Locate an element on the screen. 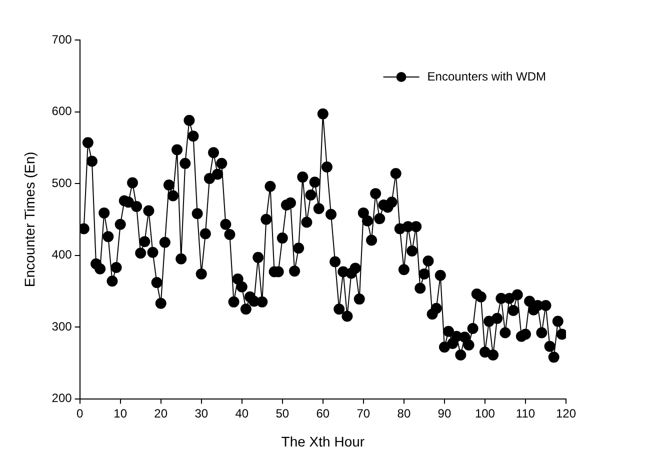  y-tick-label: 400 is located at coordinates (62, 255).